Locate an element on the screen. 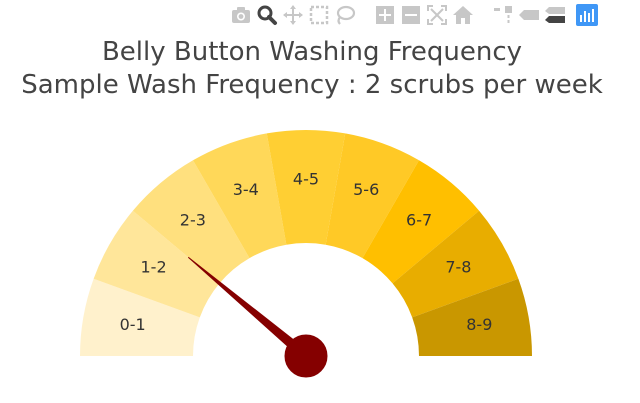 The image size is (640, 403). gauge-segment-label-3-4: 3-4 is located at coordinates (246, 189).